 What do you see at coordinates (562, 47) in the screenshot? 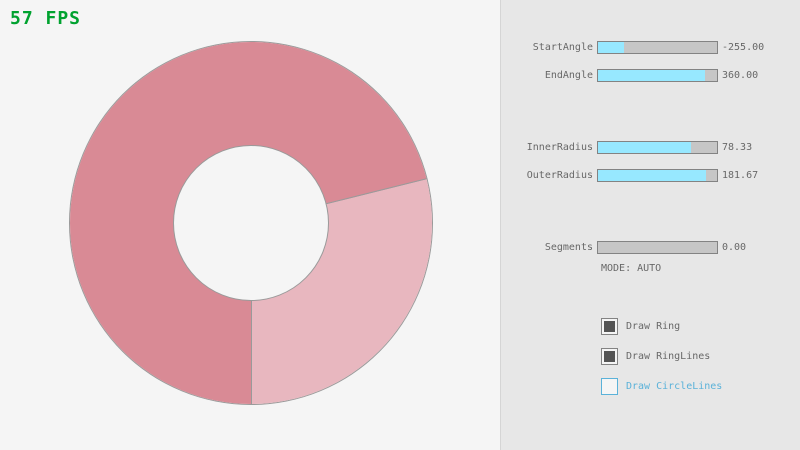
I see `slider-label: StartAngle` at bounding box center [562, 47].